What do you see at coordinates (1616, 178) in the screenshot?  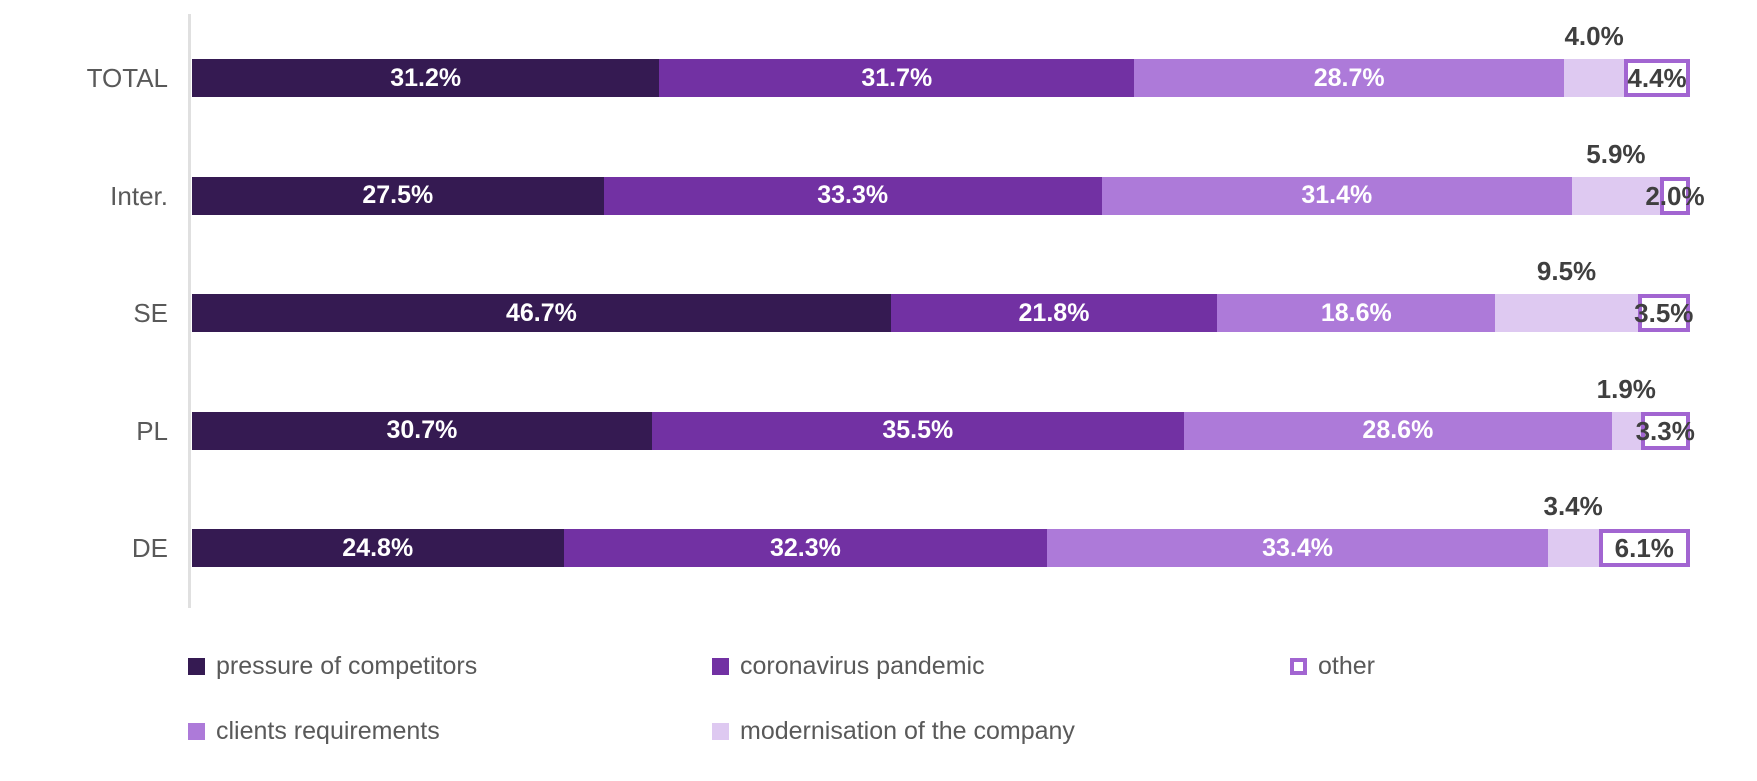 I see `bar-segment-modernisation-of-the-company: 5.9%` at bounding box center [1616, 178].